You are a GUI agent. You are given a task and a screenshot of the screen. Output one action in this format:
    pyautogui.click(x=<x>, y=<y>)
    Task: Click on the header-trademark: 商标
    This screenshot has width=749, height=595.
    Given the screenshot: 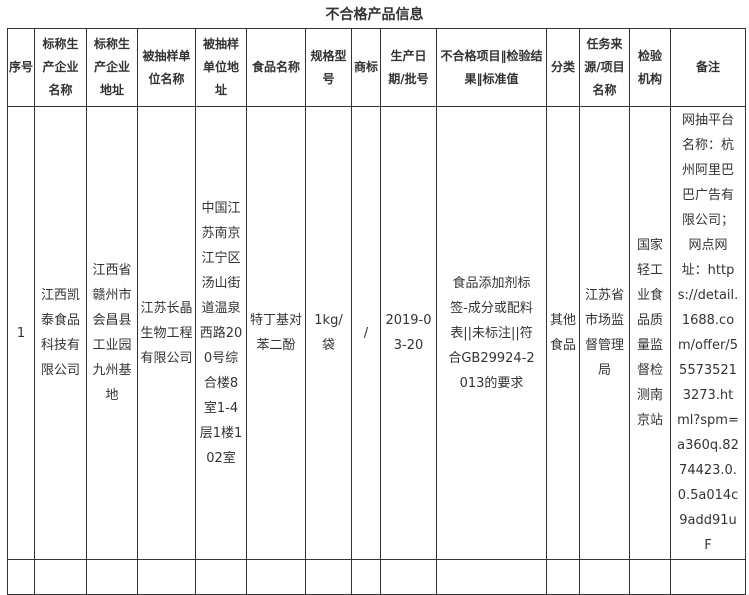 What is the action you would take?
    pyautogui.click(x=366, y=67)
    